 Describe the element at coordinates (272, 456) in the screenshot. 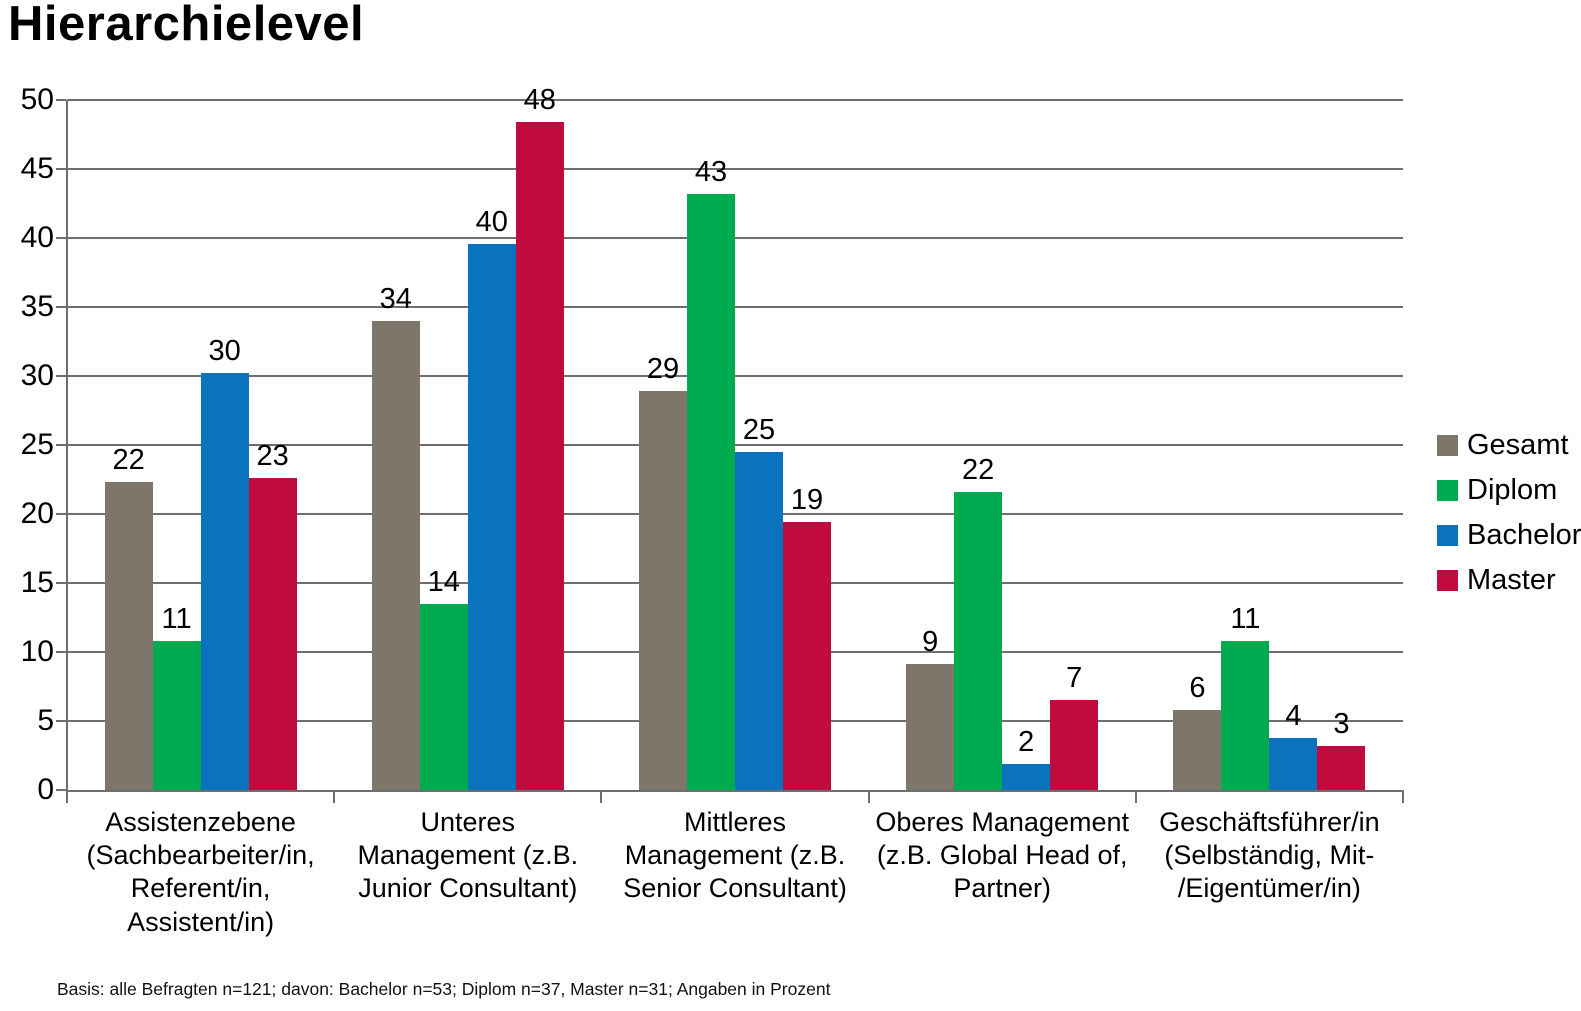

I see `bar-value-label: 23` at that location.